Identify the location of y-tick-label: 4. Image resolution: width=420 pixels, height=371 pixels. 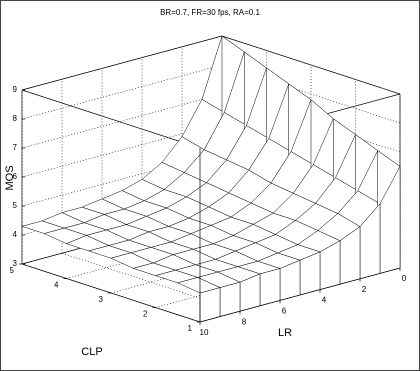
(56, 285).